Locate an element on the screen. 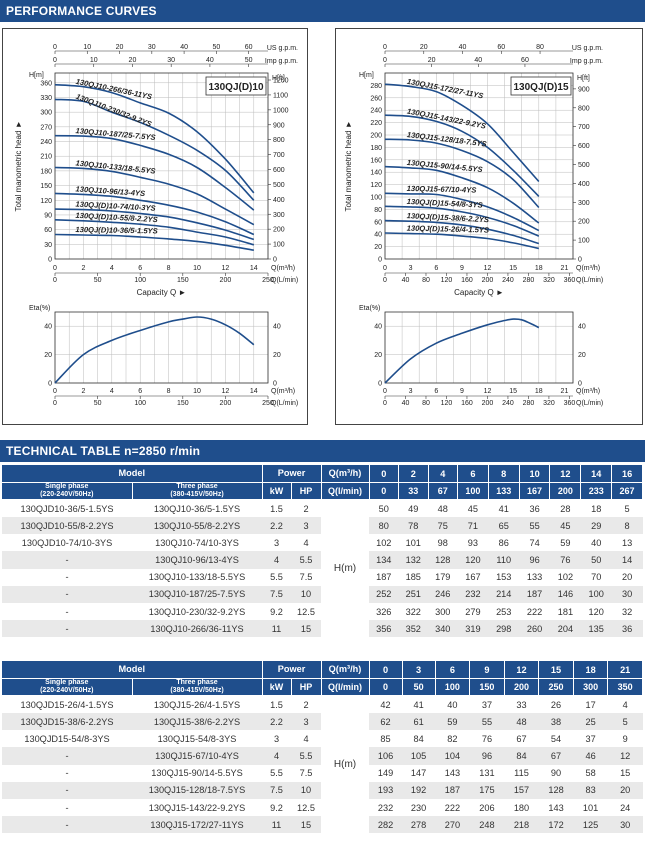 The width and height of the screenshot is (645, 843). three-phase-model: 130QJ10-187/25-7.5YS is located at coordinates (197, 594).